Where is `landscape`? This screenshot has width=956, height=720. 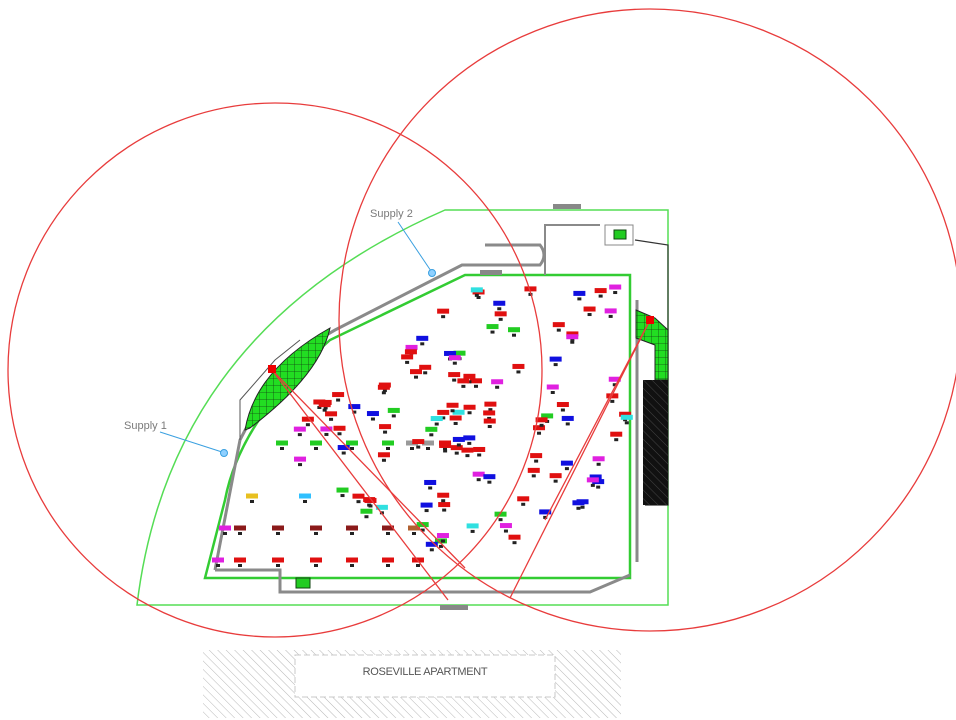
landscape is located at coordinates (287, 379).